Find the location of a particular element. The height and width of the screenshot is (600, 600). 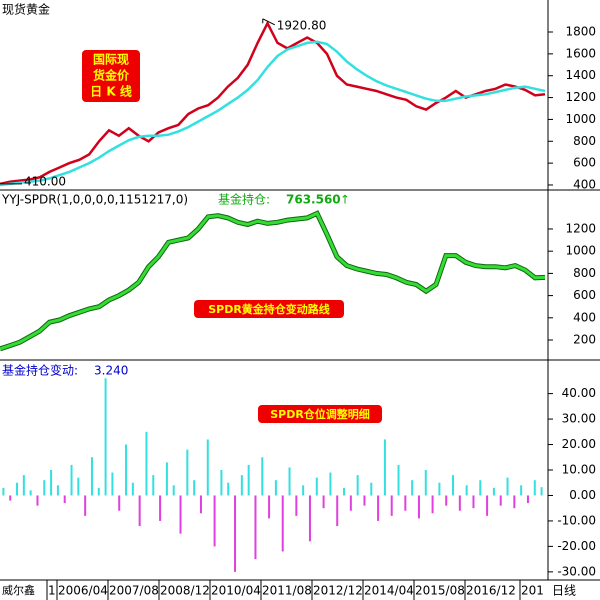

x-tick-label: 2011/08 is located at coordinates (287, 591).